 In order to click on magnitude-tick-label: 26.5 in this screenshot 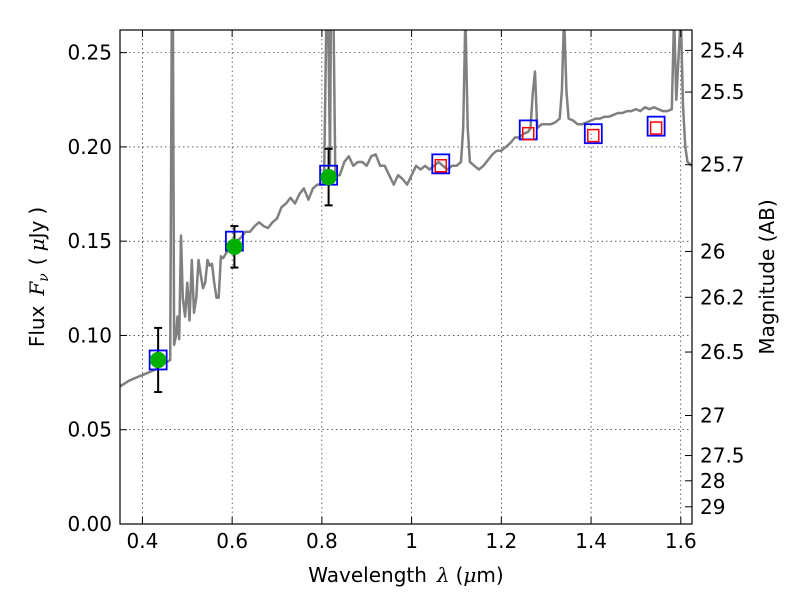, I will do `click(722, 352)`.